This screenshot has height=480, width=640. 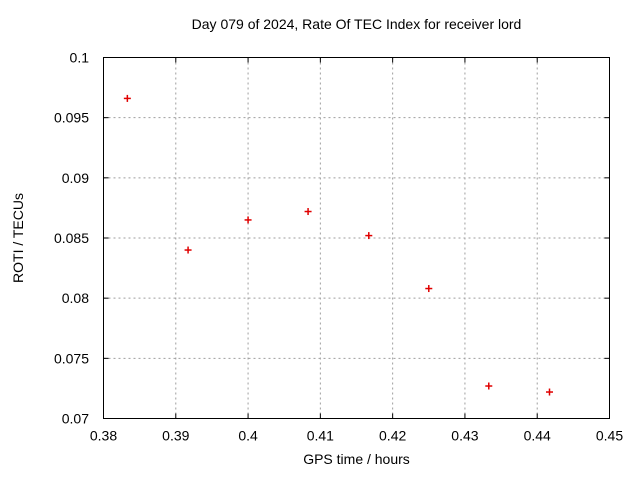 I want to click on x-axis-label: GPS time / hours, so click(x=356, y=459).